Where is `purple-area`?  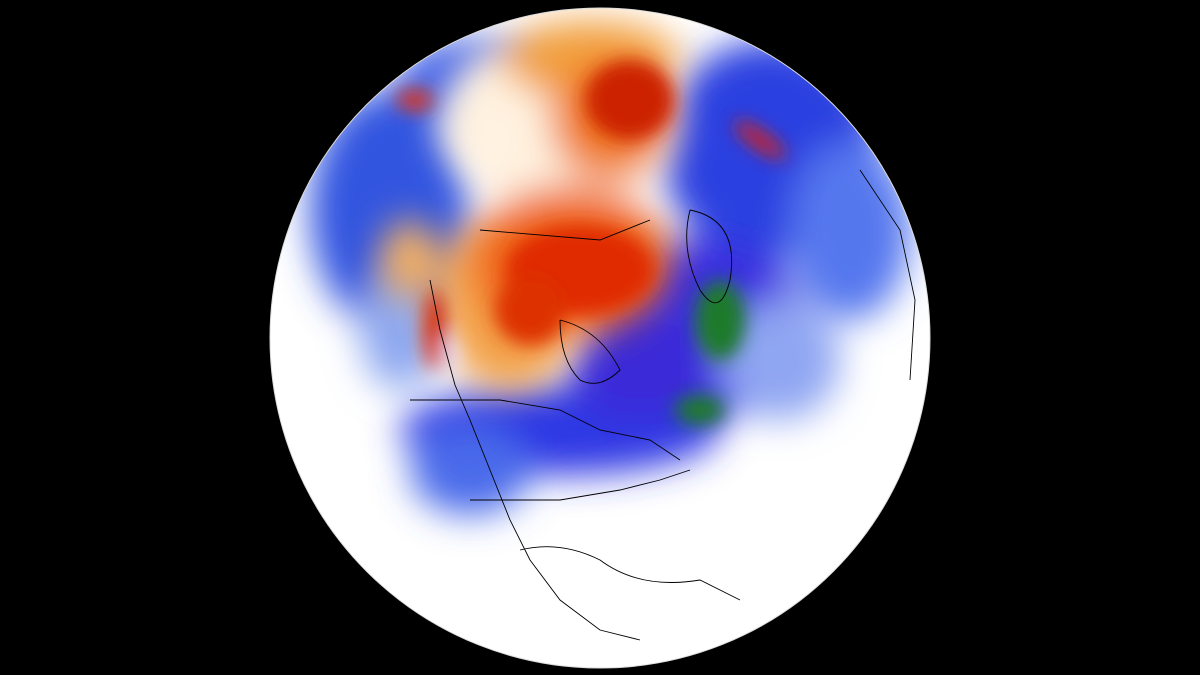
purple-area is located at coordinates (450, 355).